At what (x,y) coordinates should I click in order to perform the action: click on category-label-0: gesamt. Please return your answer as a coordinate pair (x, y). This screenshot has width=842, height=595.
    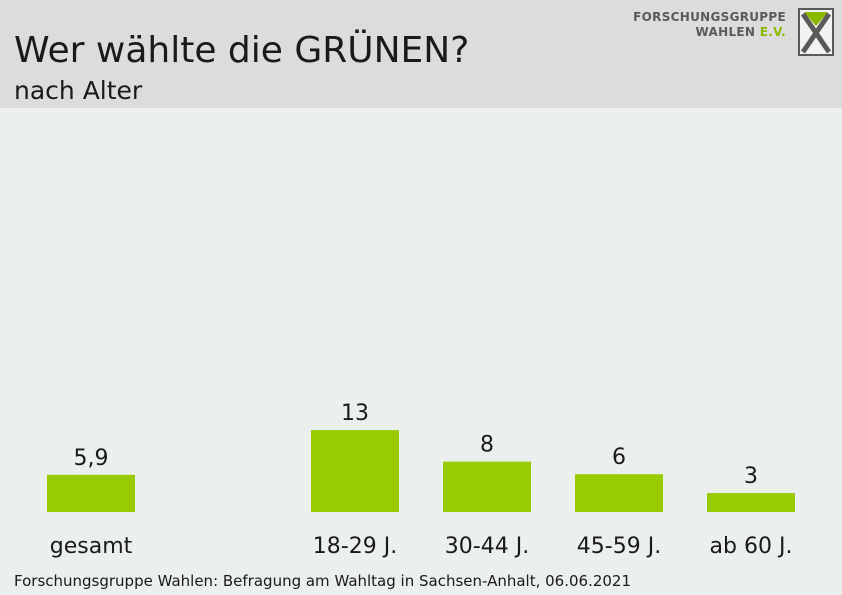
    Looking at the image, I should click on (91, 546).